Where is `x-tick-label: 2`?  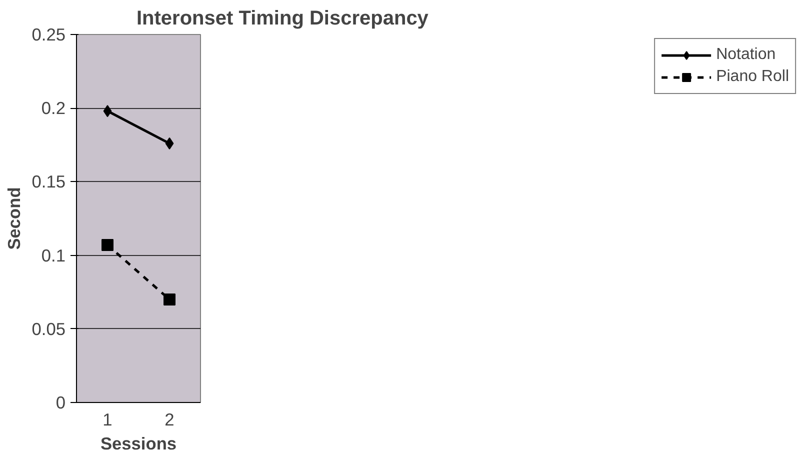
x-tick-label: 2 is located at coordinates (169, 420).